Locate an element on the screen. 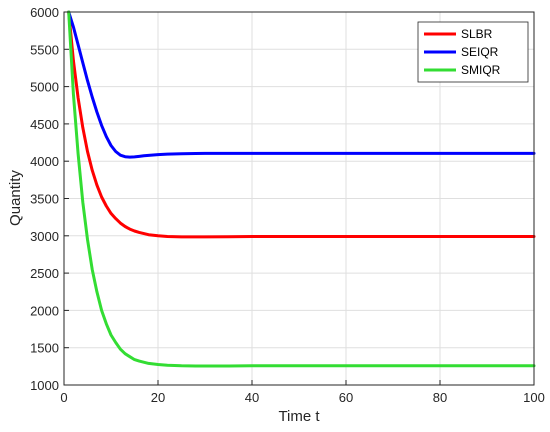 This screenshot has height=432, width=550. y-tick-label: 3500 is located at coordinates (44, 199).